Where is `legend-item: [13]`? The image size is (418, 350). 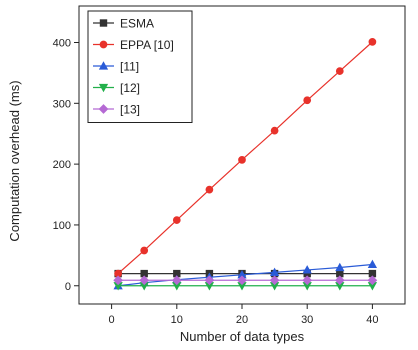 legend-item: [13] is located at coordinates (116, 110).